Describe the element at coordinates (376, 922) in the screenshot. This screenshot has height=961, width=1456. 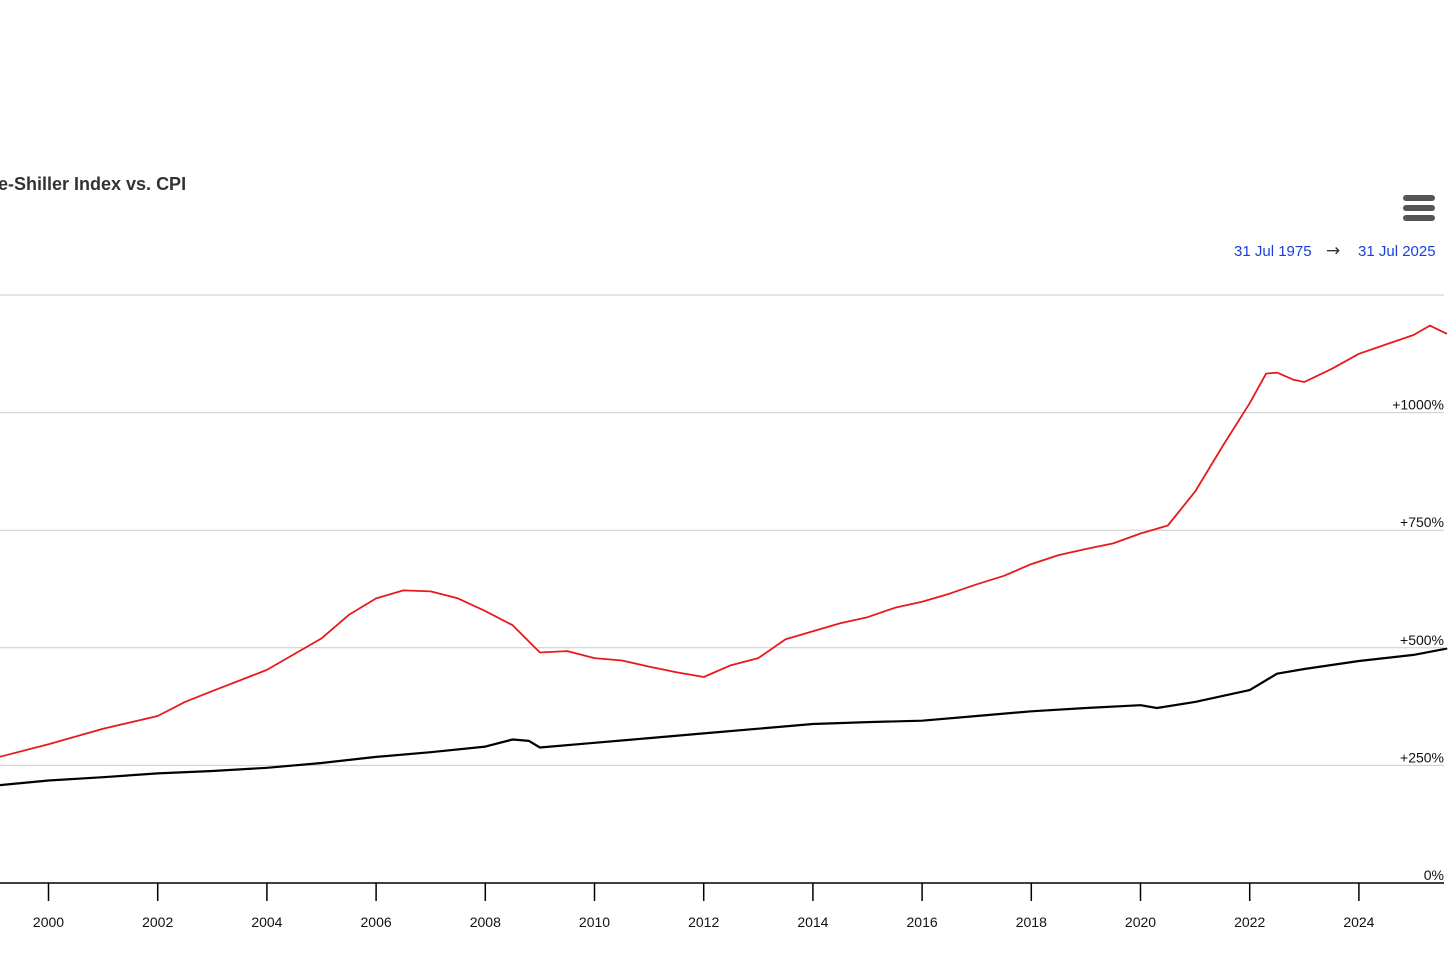
I see `x-tick-label: 2006` at that location.